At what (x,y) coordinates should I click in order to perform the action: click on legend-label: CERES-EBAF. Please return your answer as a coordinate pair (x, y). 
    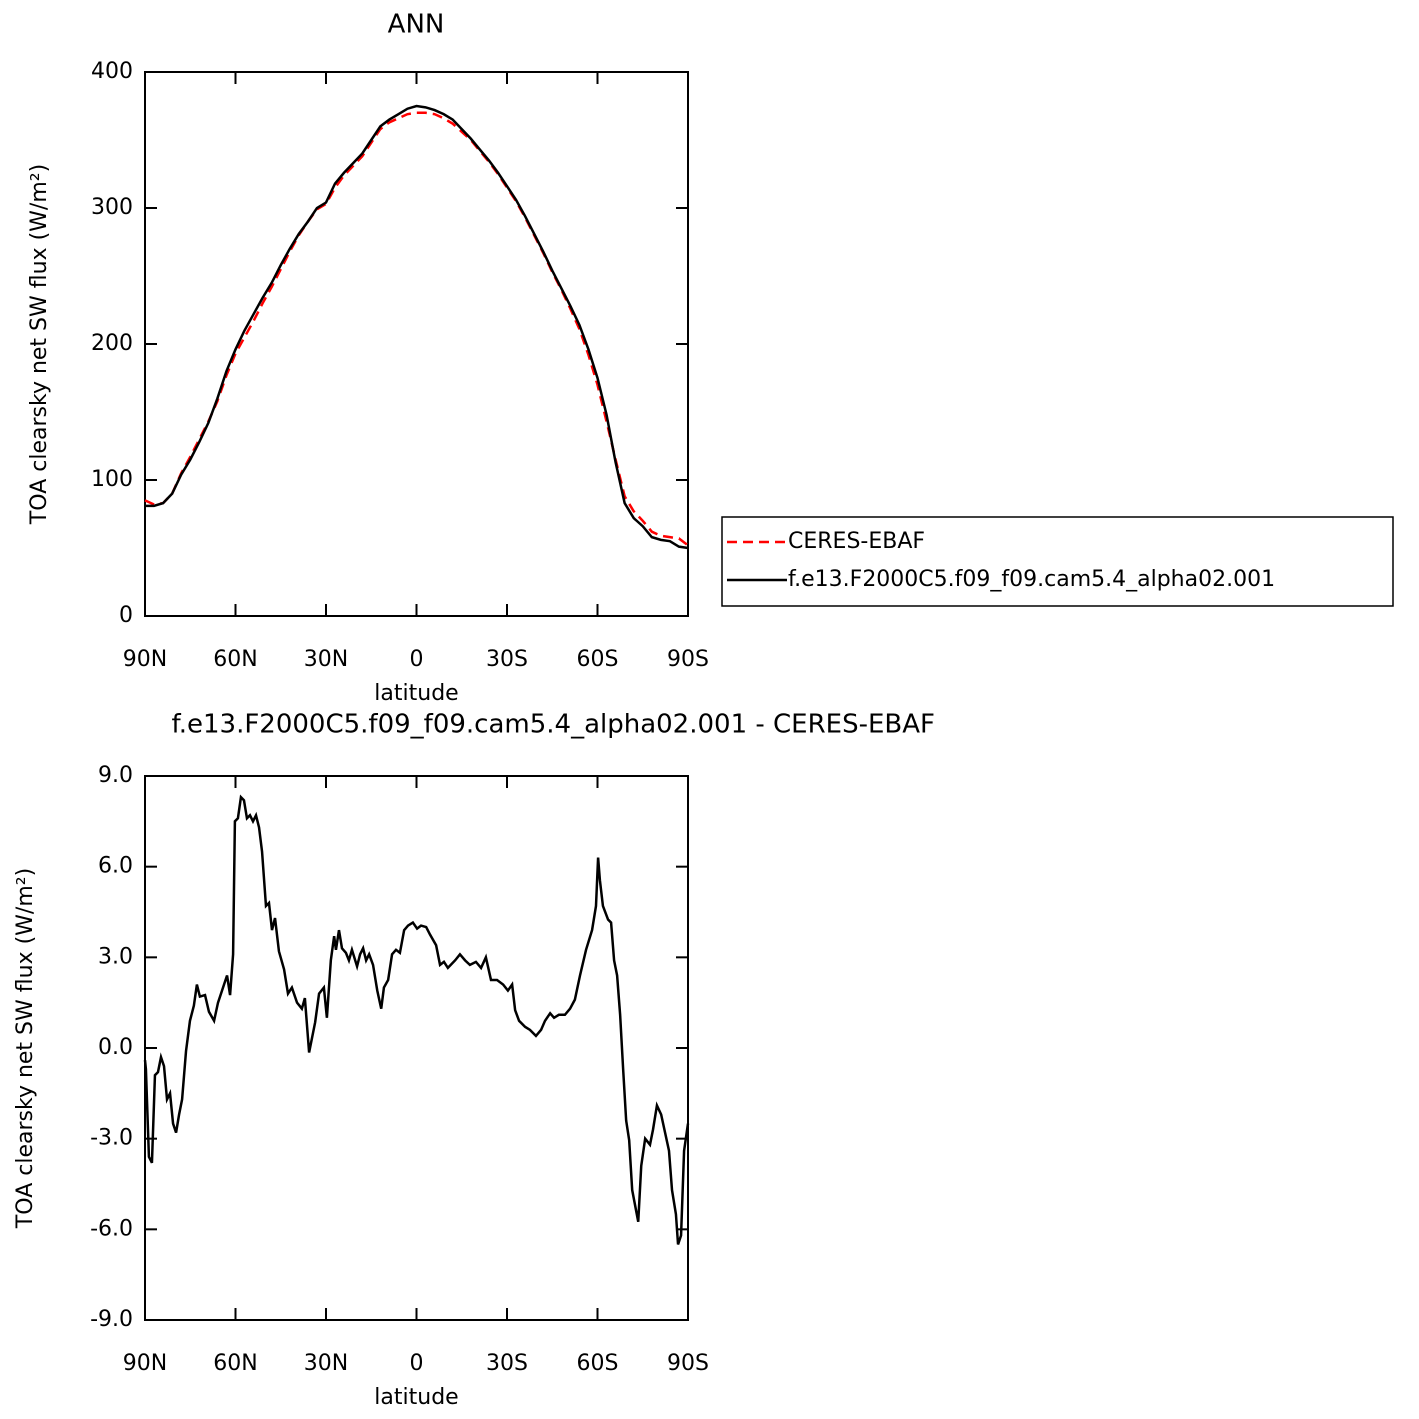
    Looking at the image, I should click on (856, 541).